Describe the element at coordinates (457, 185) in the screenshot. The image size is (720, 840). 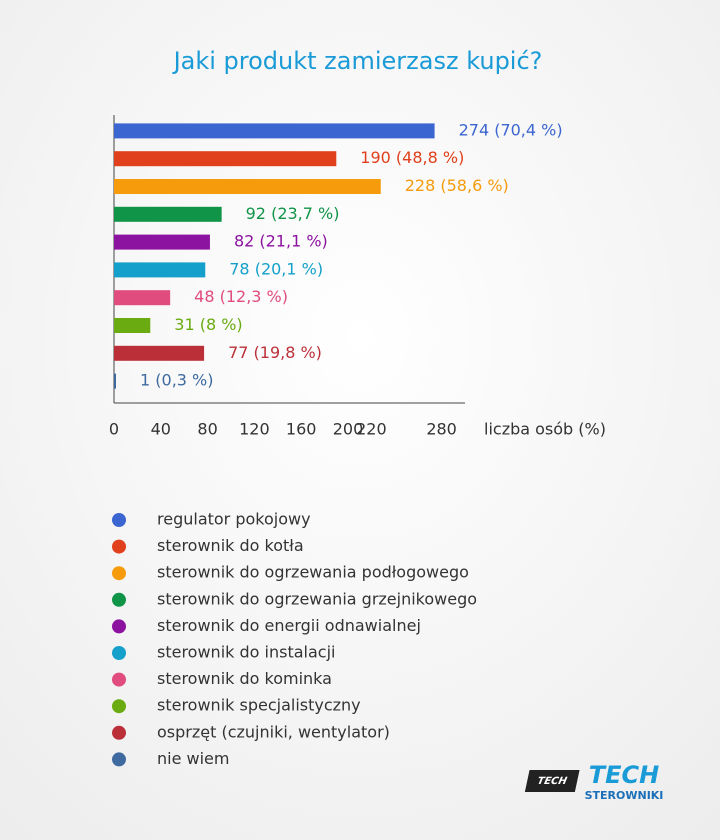
I see `value-label: 228 (58,6 %)` at that location.